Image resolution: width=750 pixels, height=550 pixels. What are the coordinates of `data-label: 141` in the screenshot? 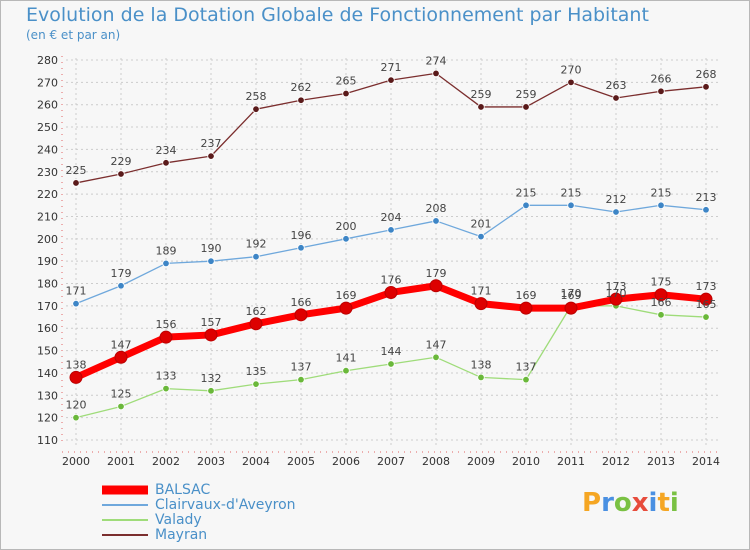 It's located at (346, 358).